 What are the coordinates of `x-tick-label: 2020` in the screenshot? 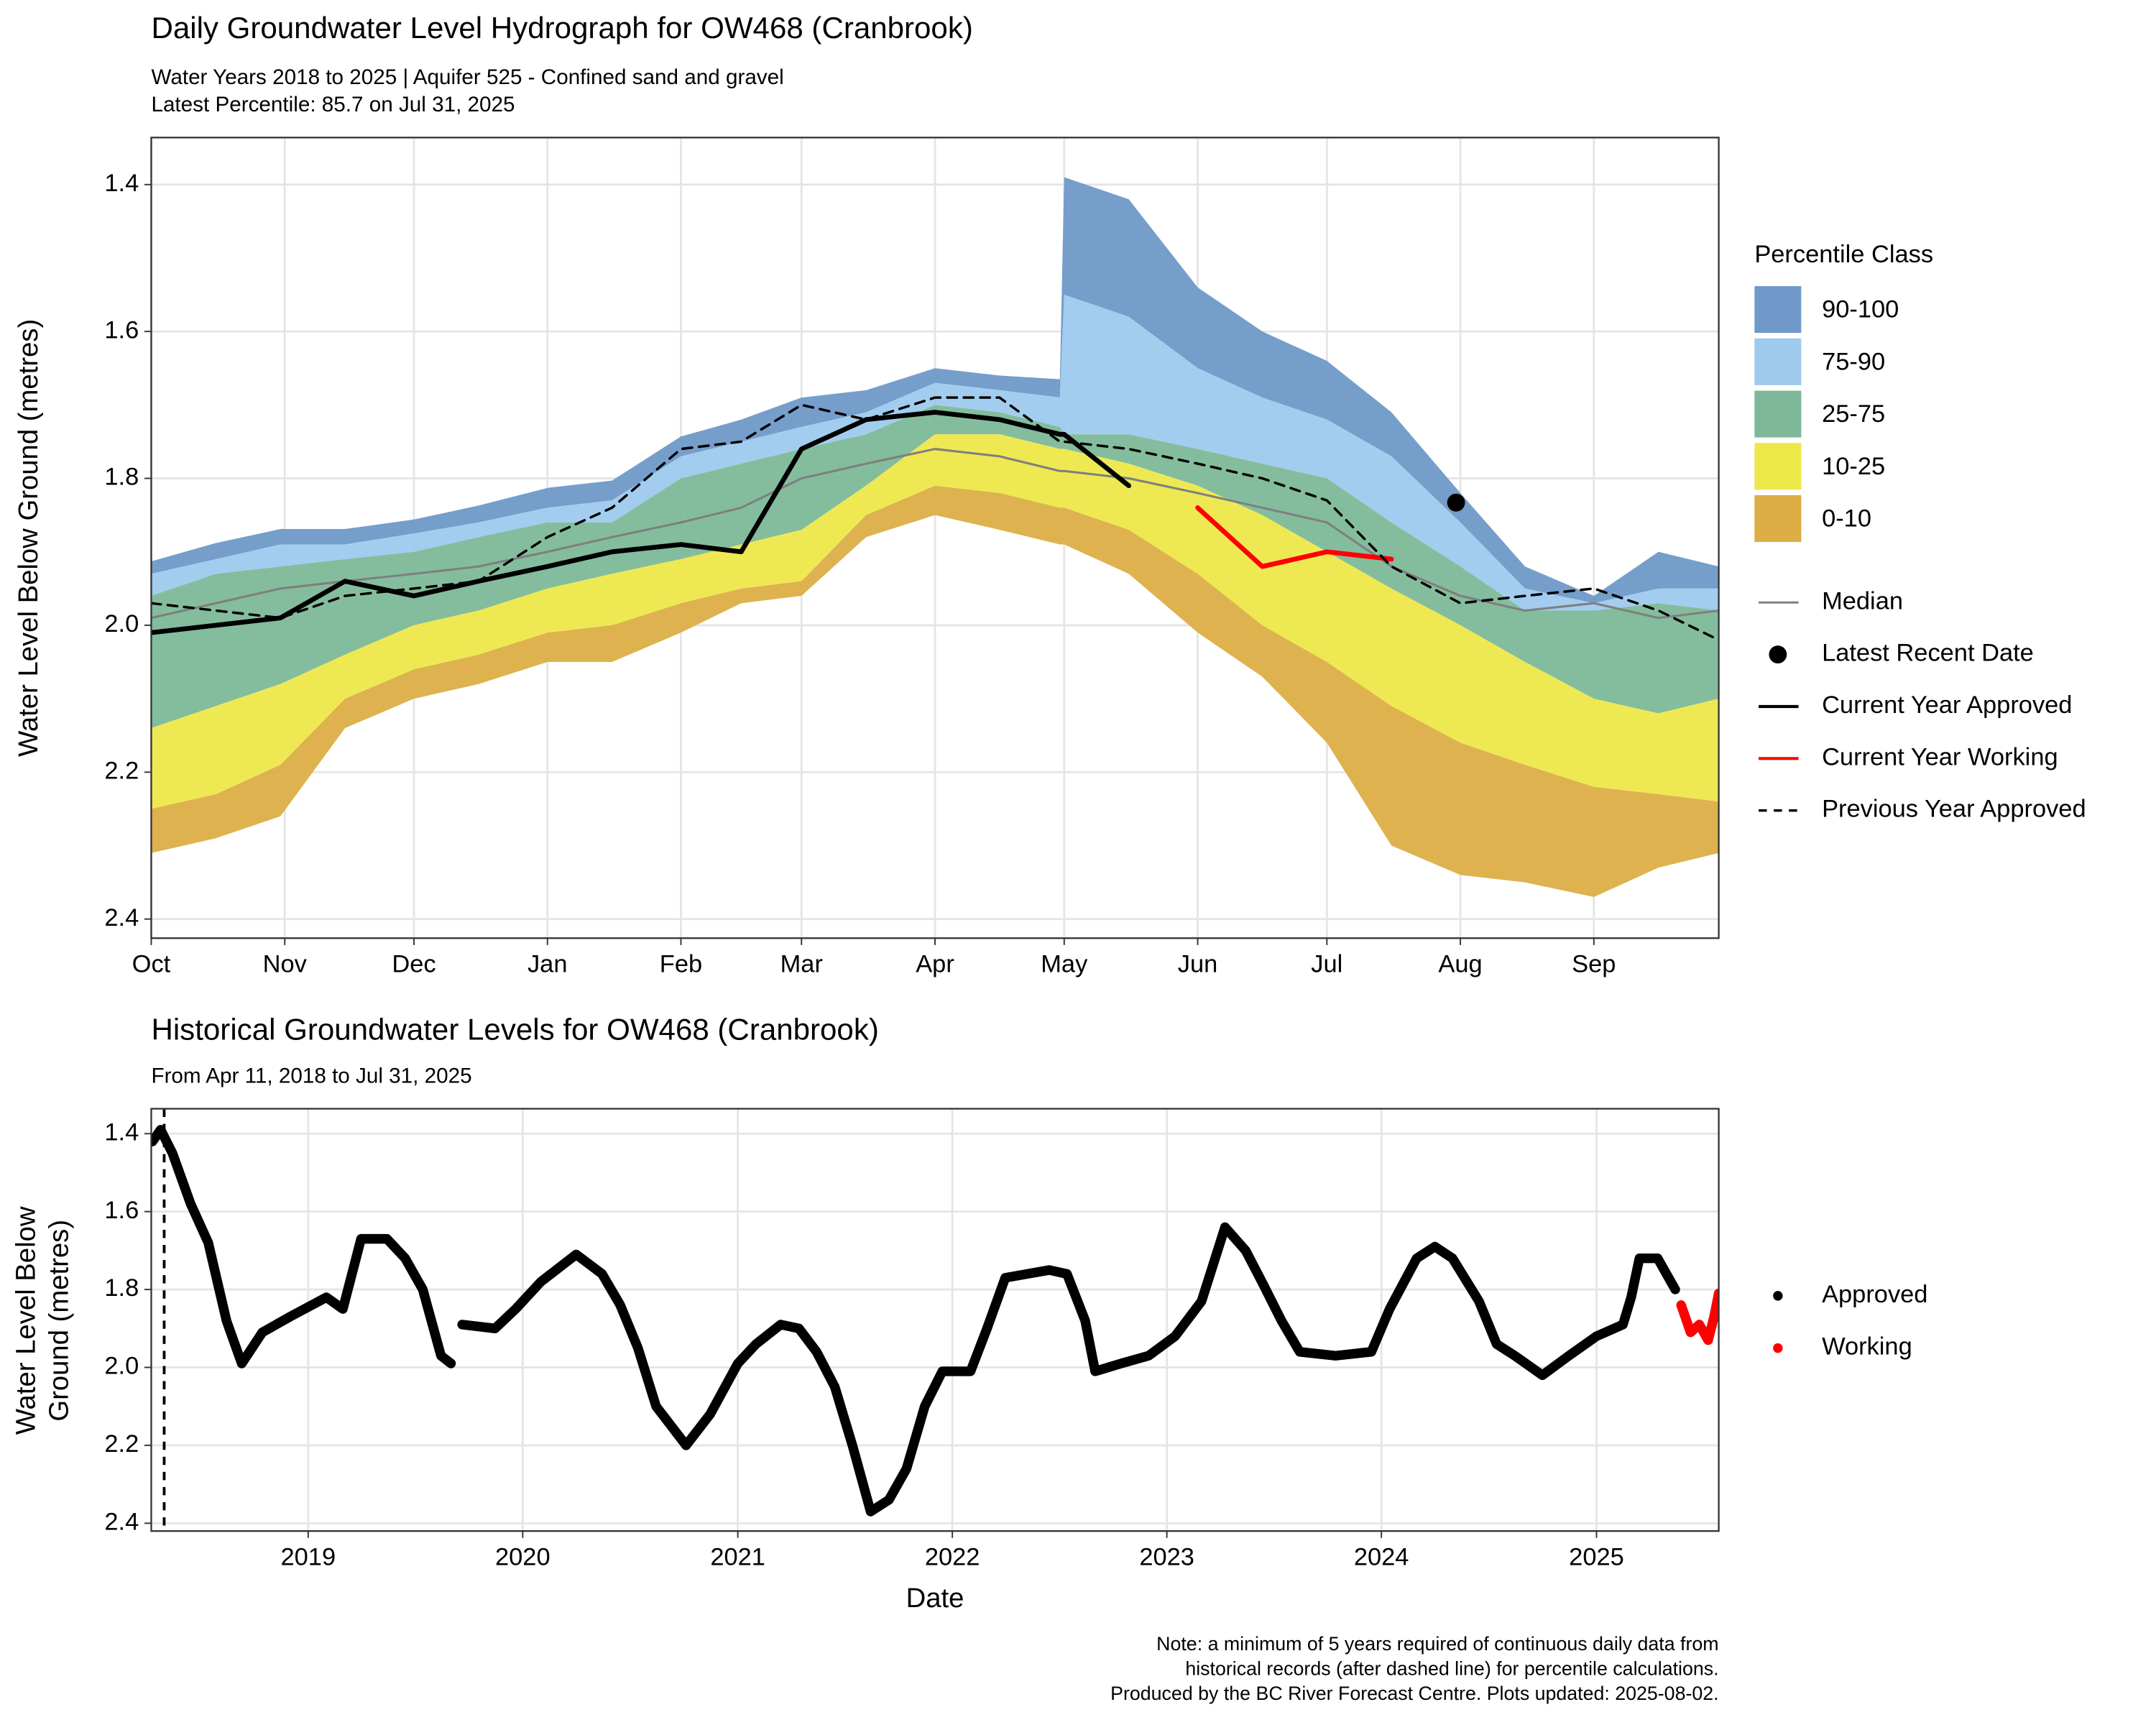 It's located at (522, 1557).